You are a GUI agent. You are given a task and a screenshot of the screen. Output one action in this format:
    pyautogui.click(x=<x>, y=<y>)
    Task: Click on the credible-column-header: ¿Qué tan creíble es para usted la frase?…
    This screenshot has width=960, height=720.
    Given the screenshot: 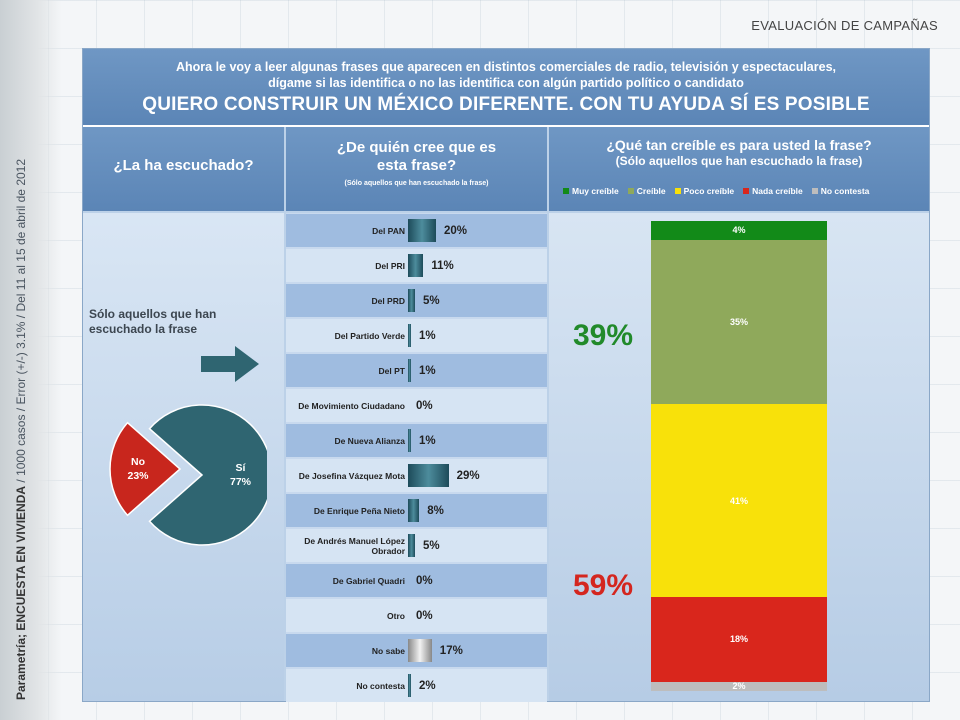 What is the action you would take?
    pyautogui.click(x=739, y=169)
    